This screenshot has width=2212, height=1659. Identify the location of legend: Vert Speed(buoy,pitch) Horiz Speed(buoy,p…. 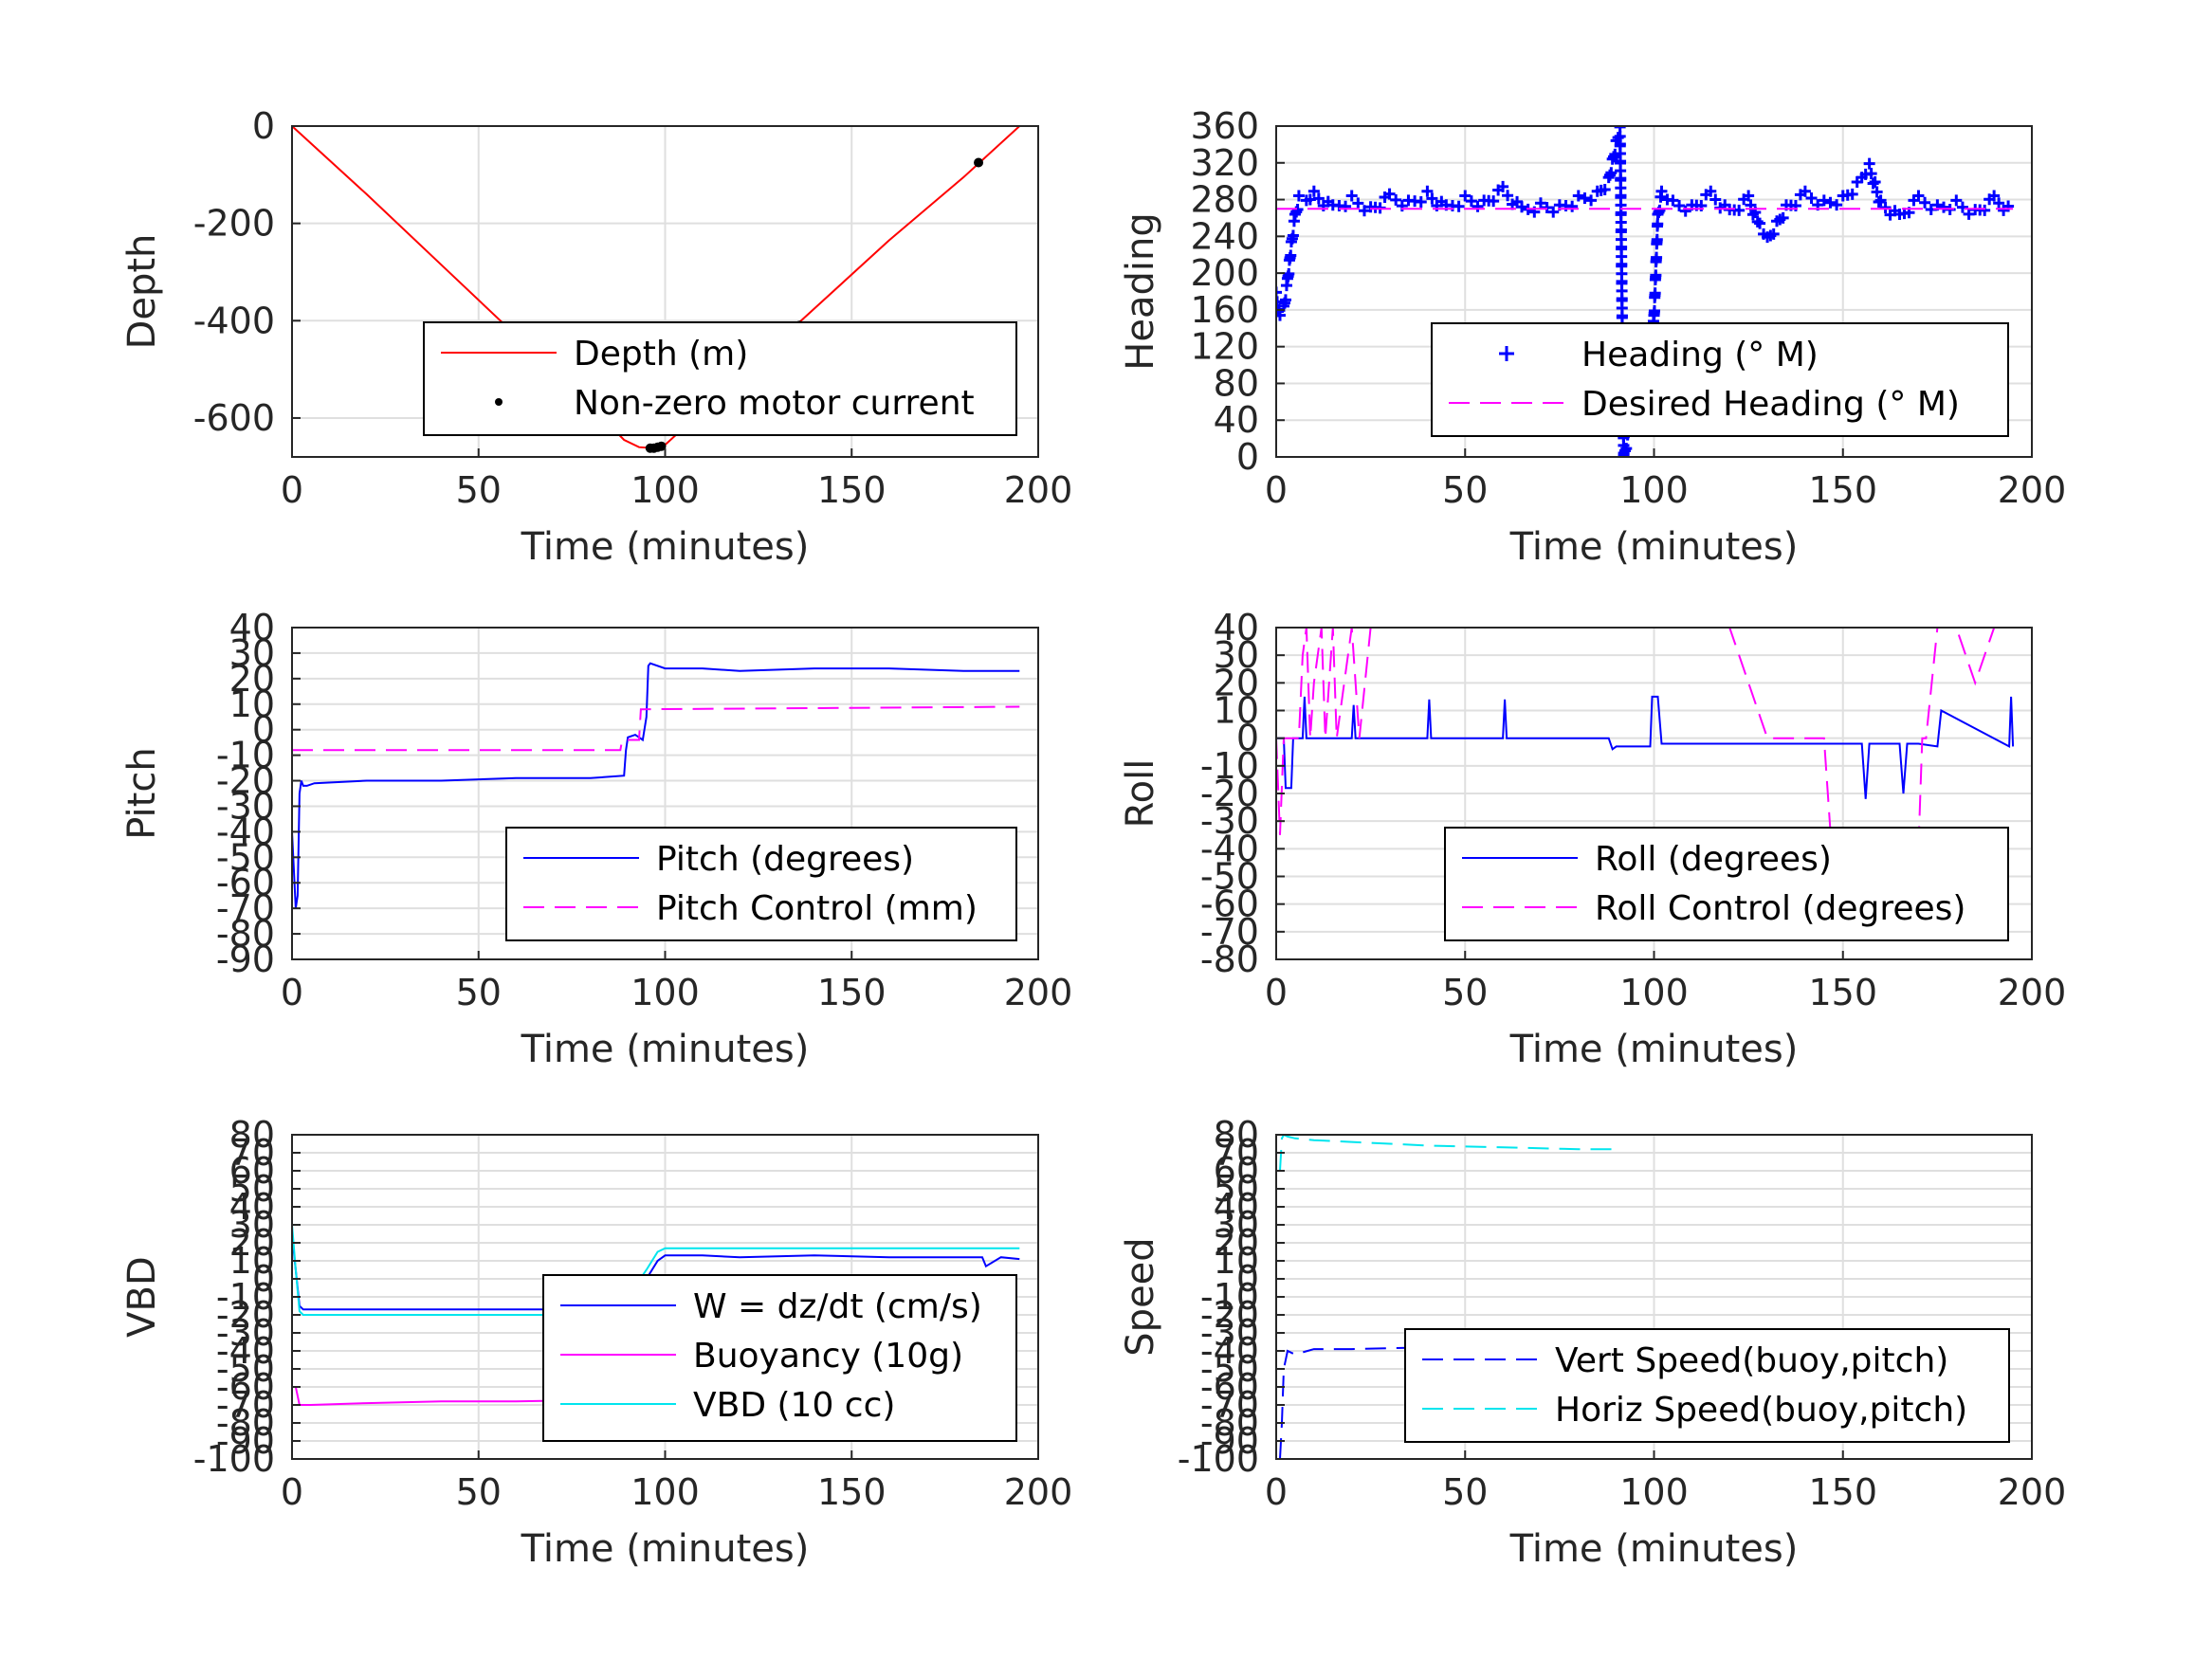
(1707, 1385).